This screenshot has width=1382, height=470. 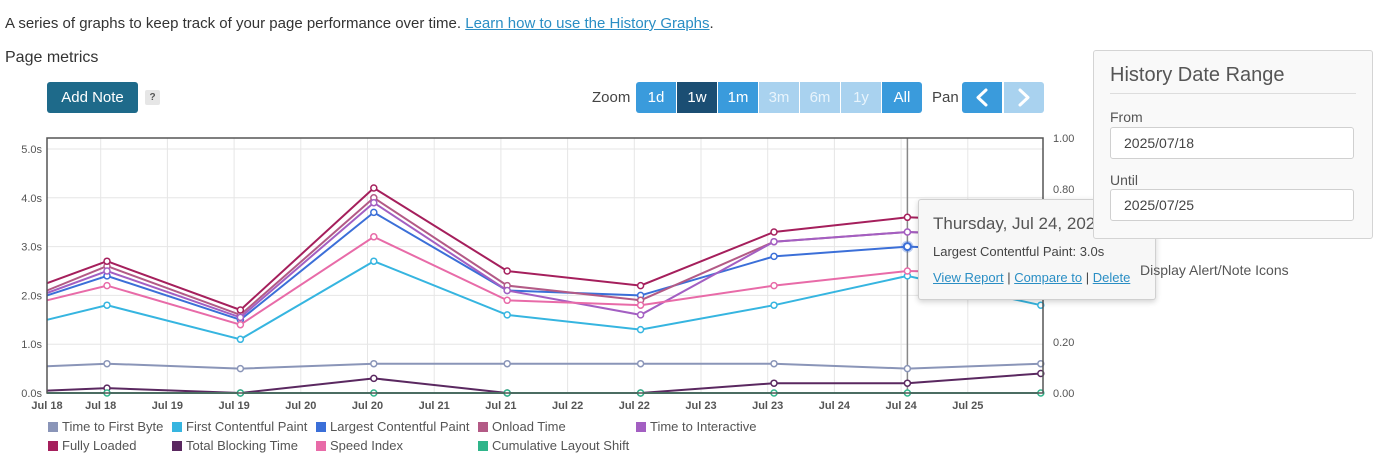 I want to click on x-tick-label: Jul 24, so click(x=835, y=406).